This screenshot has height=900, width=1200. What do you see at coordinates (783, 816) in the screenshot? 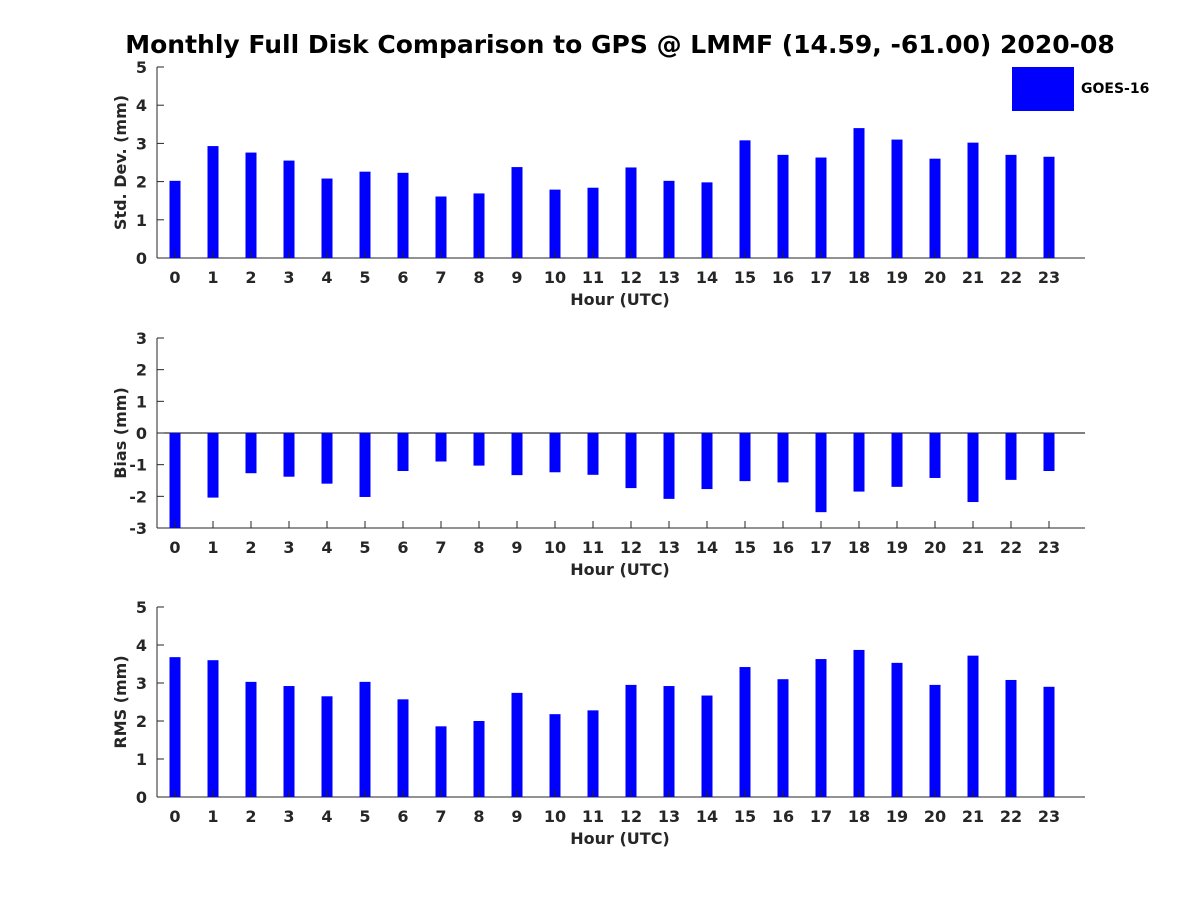
I see `panel3-xtick-label: 16` at bounding box center [783, 816].